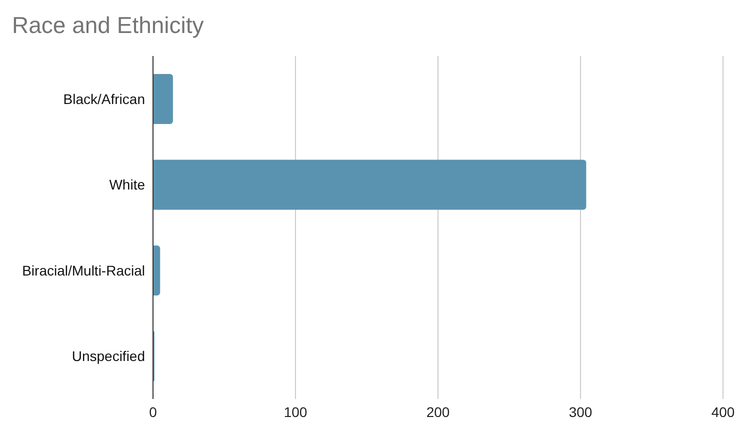 This screenshot has height=430, width=736. I want to click on x-tick-label: 300, so click(580, 412).